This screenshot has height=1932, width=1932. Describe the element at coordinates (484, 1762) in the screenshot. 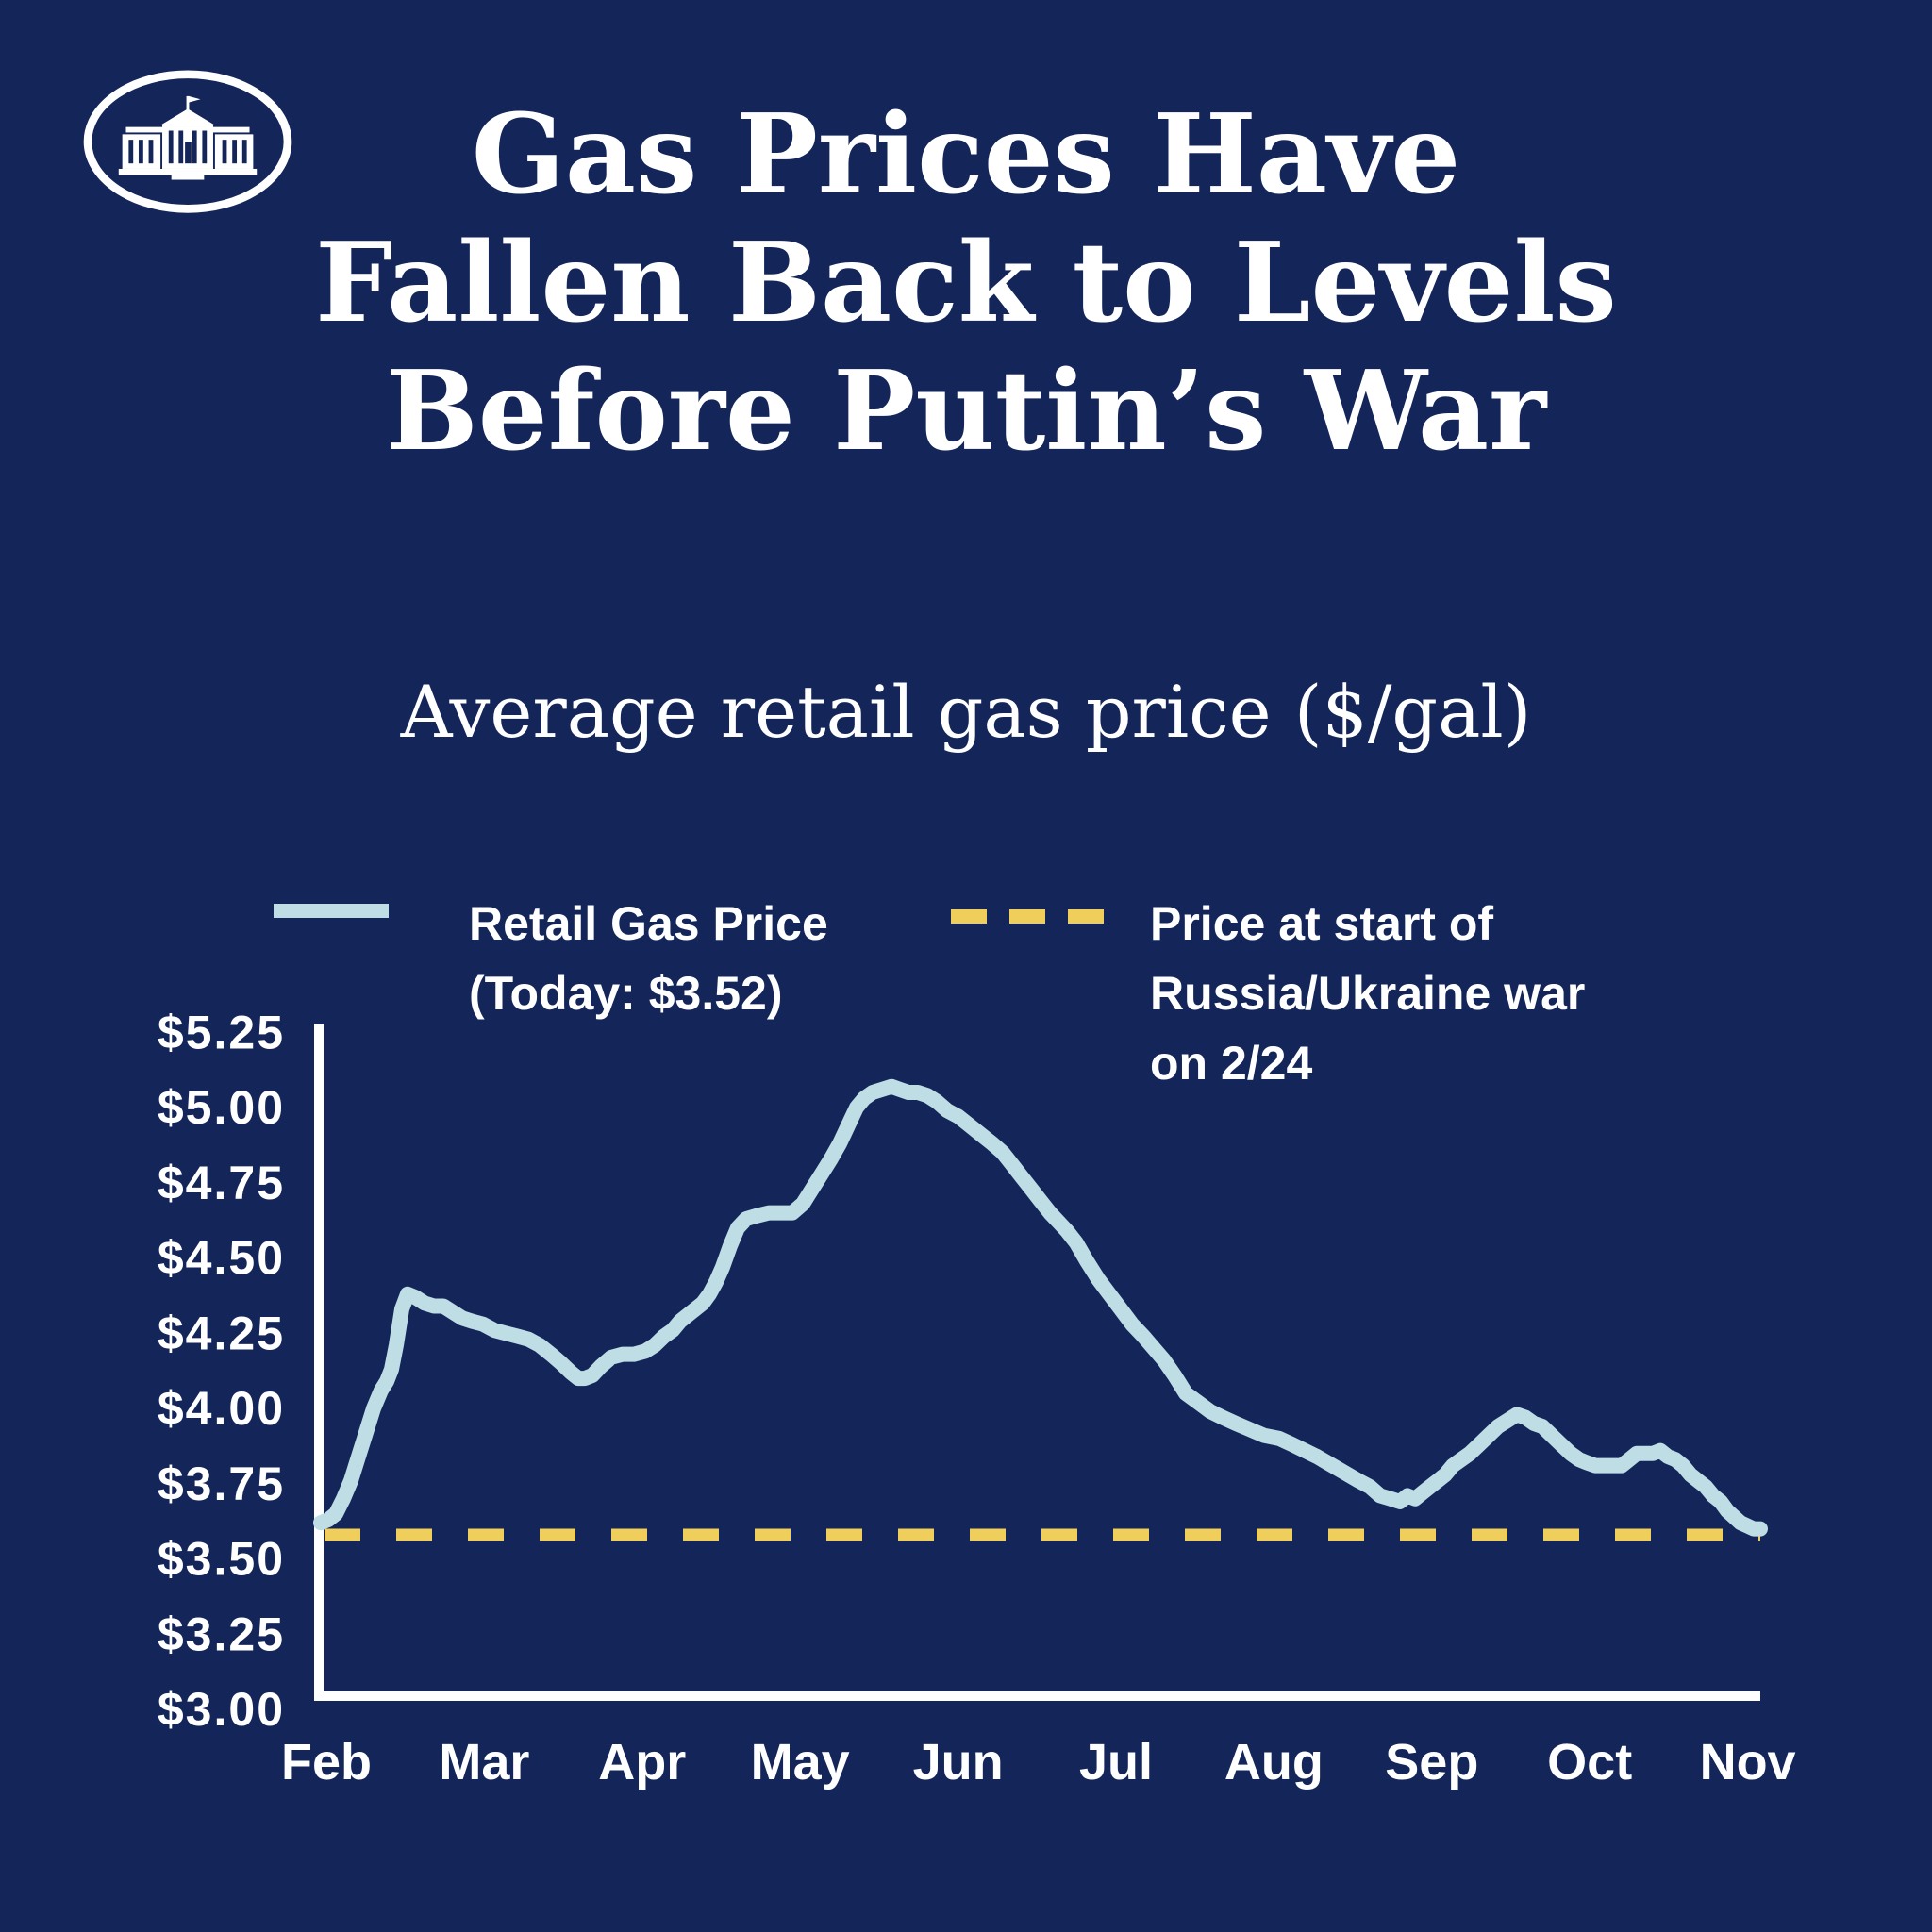

I see `x-tick-label: Mar` at that location.